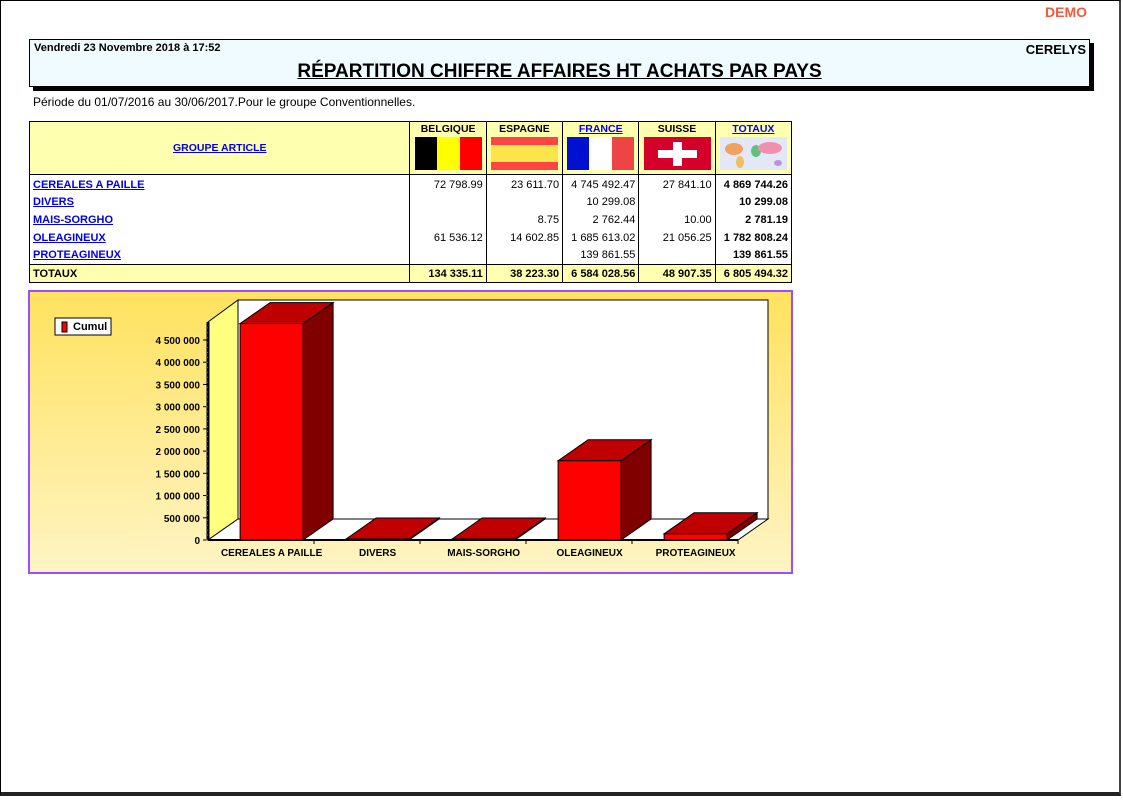 The width and height of the screenshot is (1123, 800). I want to click on column-label: BELGIQUE, so click(448, 129).